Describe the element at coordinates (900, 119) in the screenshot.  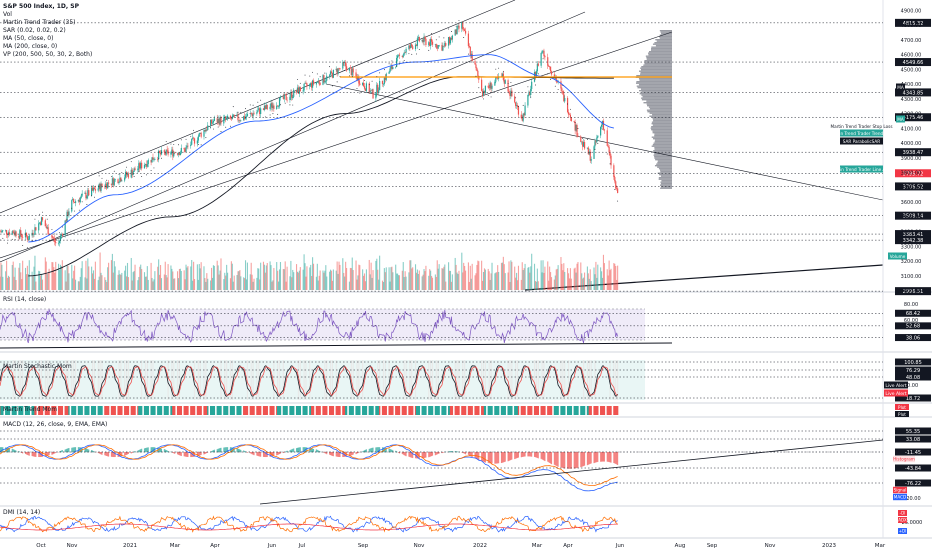
I see `series-label-bg` at that location.